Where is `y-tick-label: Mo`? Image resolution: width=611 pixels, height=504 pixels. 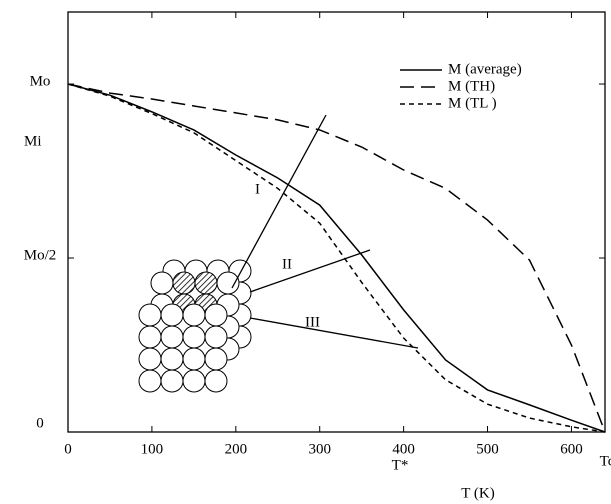 y-tick-label: Mo is located at coordinates (40, 81).